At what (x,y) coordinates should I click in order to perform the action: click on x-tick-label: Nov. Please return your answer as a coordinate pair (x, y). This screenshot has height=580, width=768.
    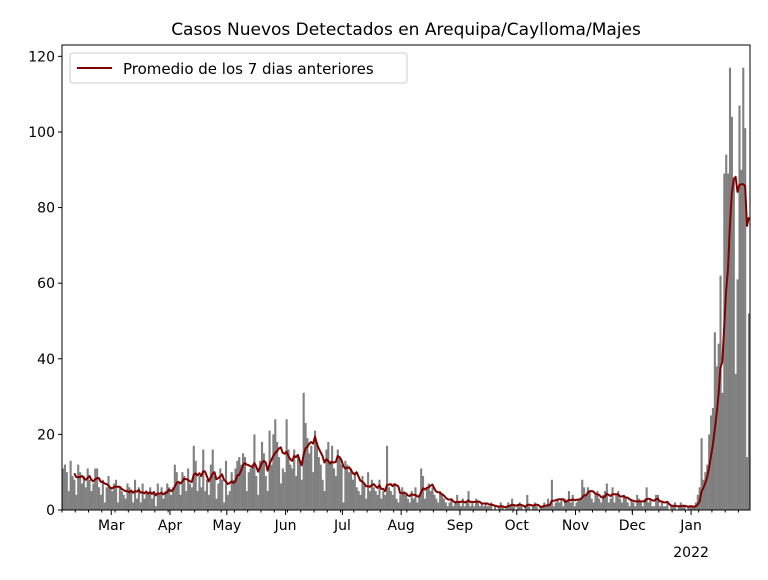
    Looking at the image, I should click on (575, 526).